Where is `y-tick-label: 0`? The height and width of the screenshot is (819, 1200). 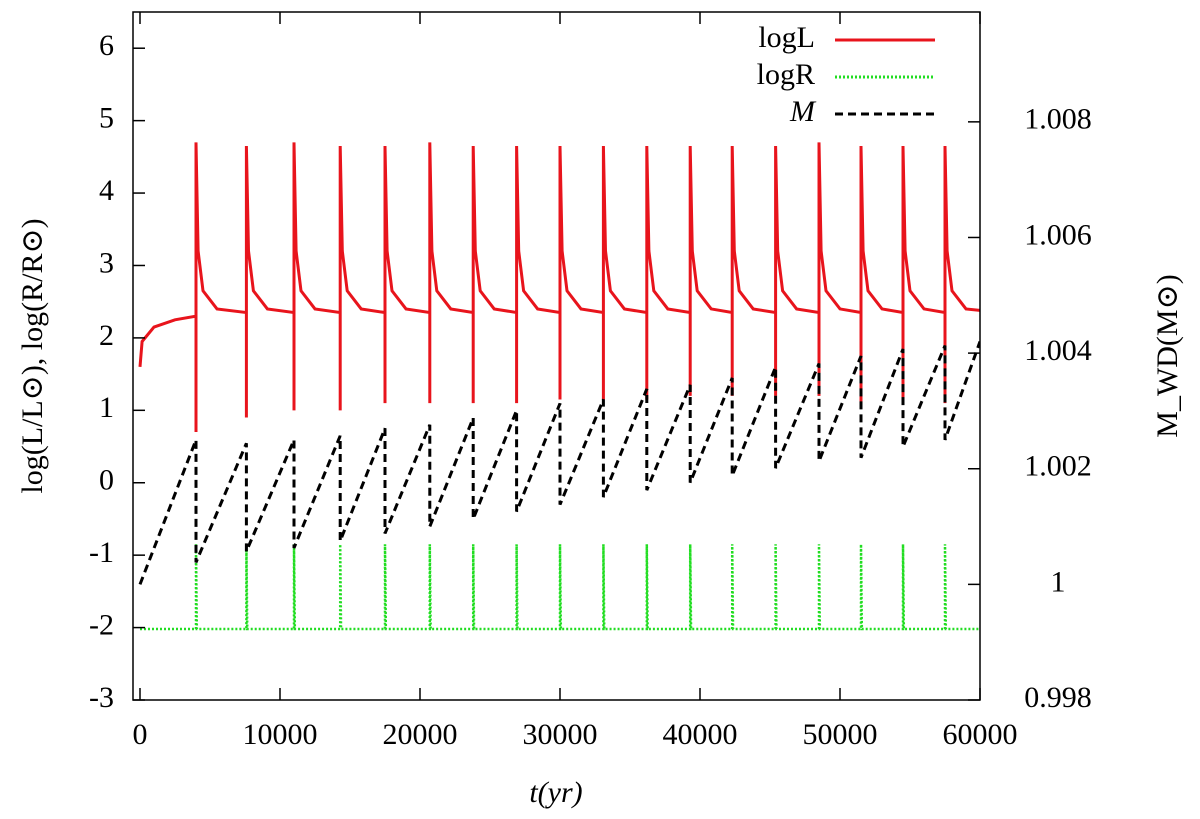 y-tick-label: 0 is located at coordinates (106, 480).